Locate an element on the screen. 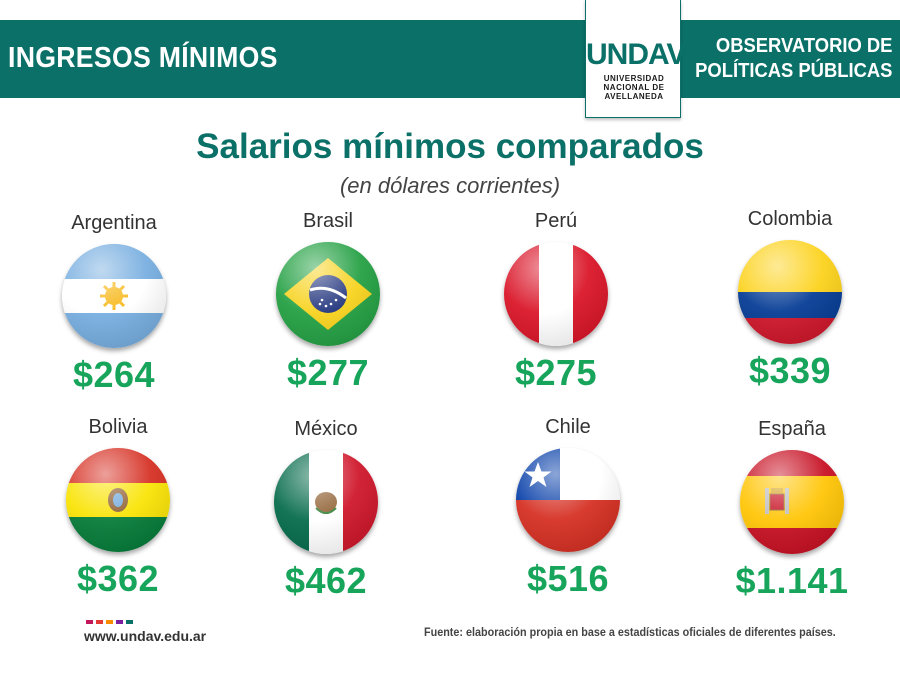 The height and width of the screenshot is (675, 900). website-link: www.undav.edu.ar is located at coordinates (145, 636).